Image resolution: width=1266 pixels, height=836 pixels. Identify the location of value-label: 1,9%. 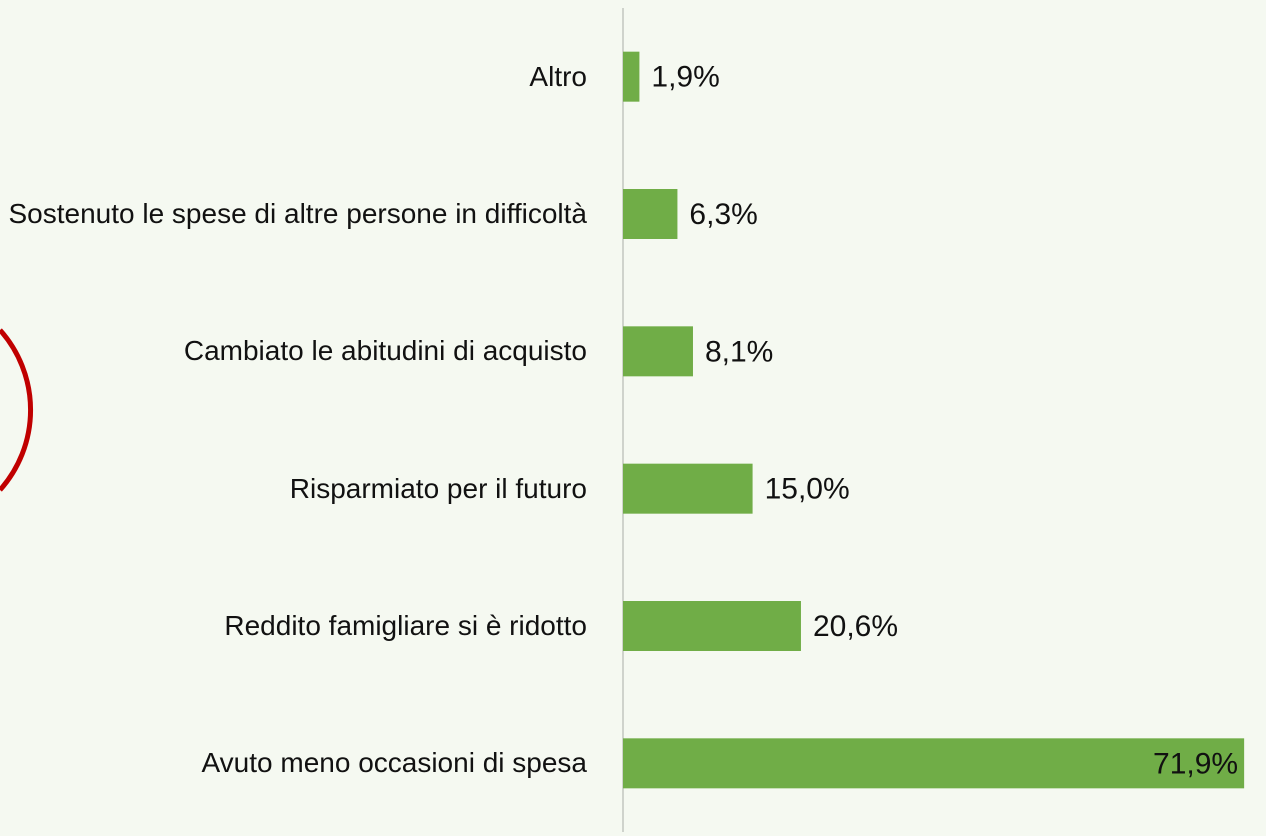
(685, 77).